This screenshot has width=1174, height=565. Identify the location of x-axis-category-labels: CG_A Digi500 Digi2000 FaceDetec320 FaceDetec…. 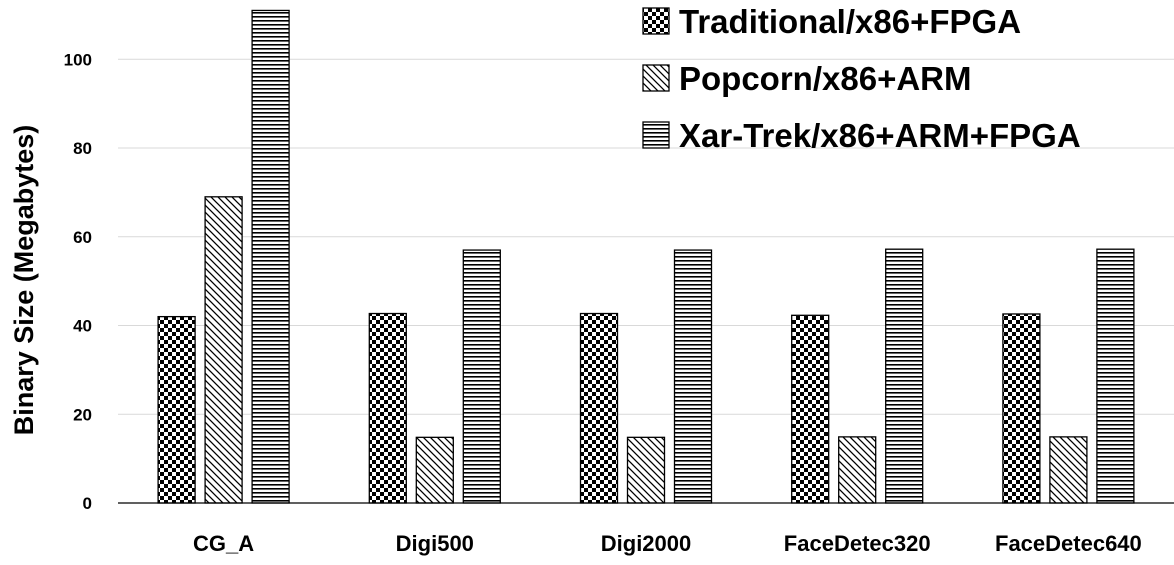
(667, 543).